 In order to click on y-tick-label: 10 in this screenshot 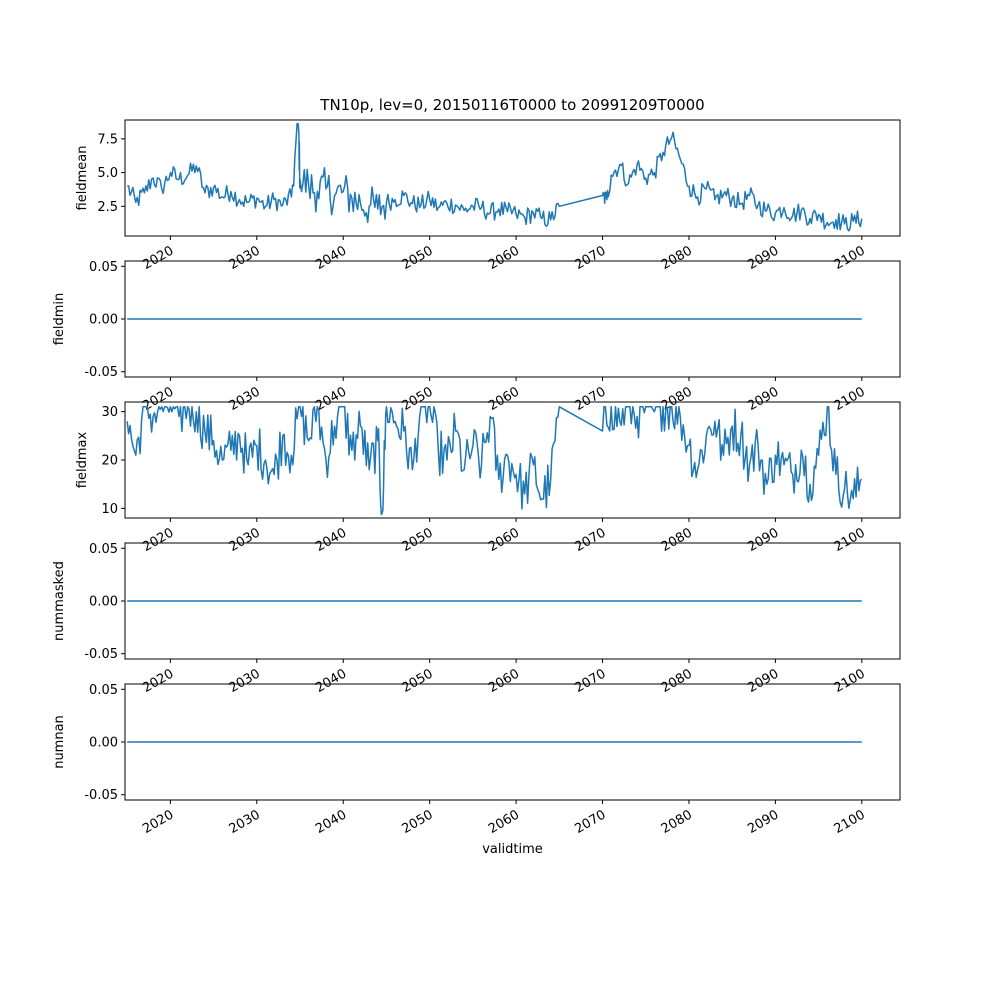, I will do `click(109, 509)`.